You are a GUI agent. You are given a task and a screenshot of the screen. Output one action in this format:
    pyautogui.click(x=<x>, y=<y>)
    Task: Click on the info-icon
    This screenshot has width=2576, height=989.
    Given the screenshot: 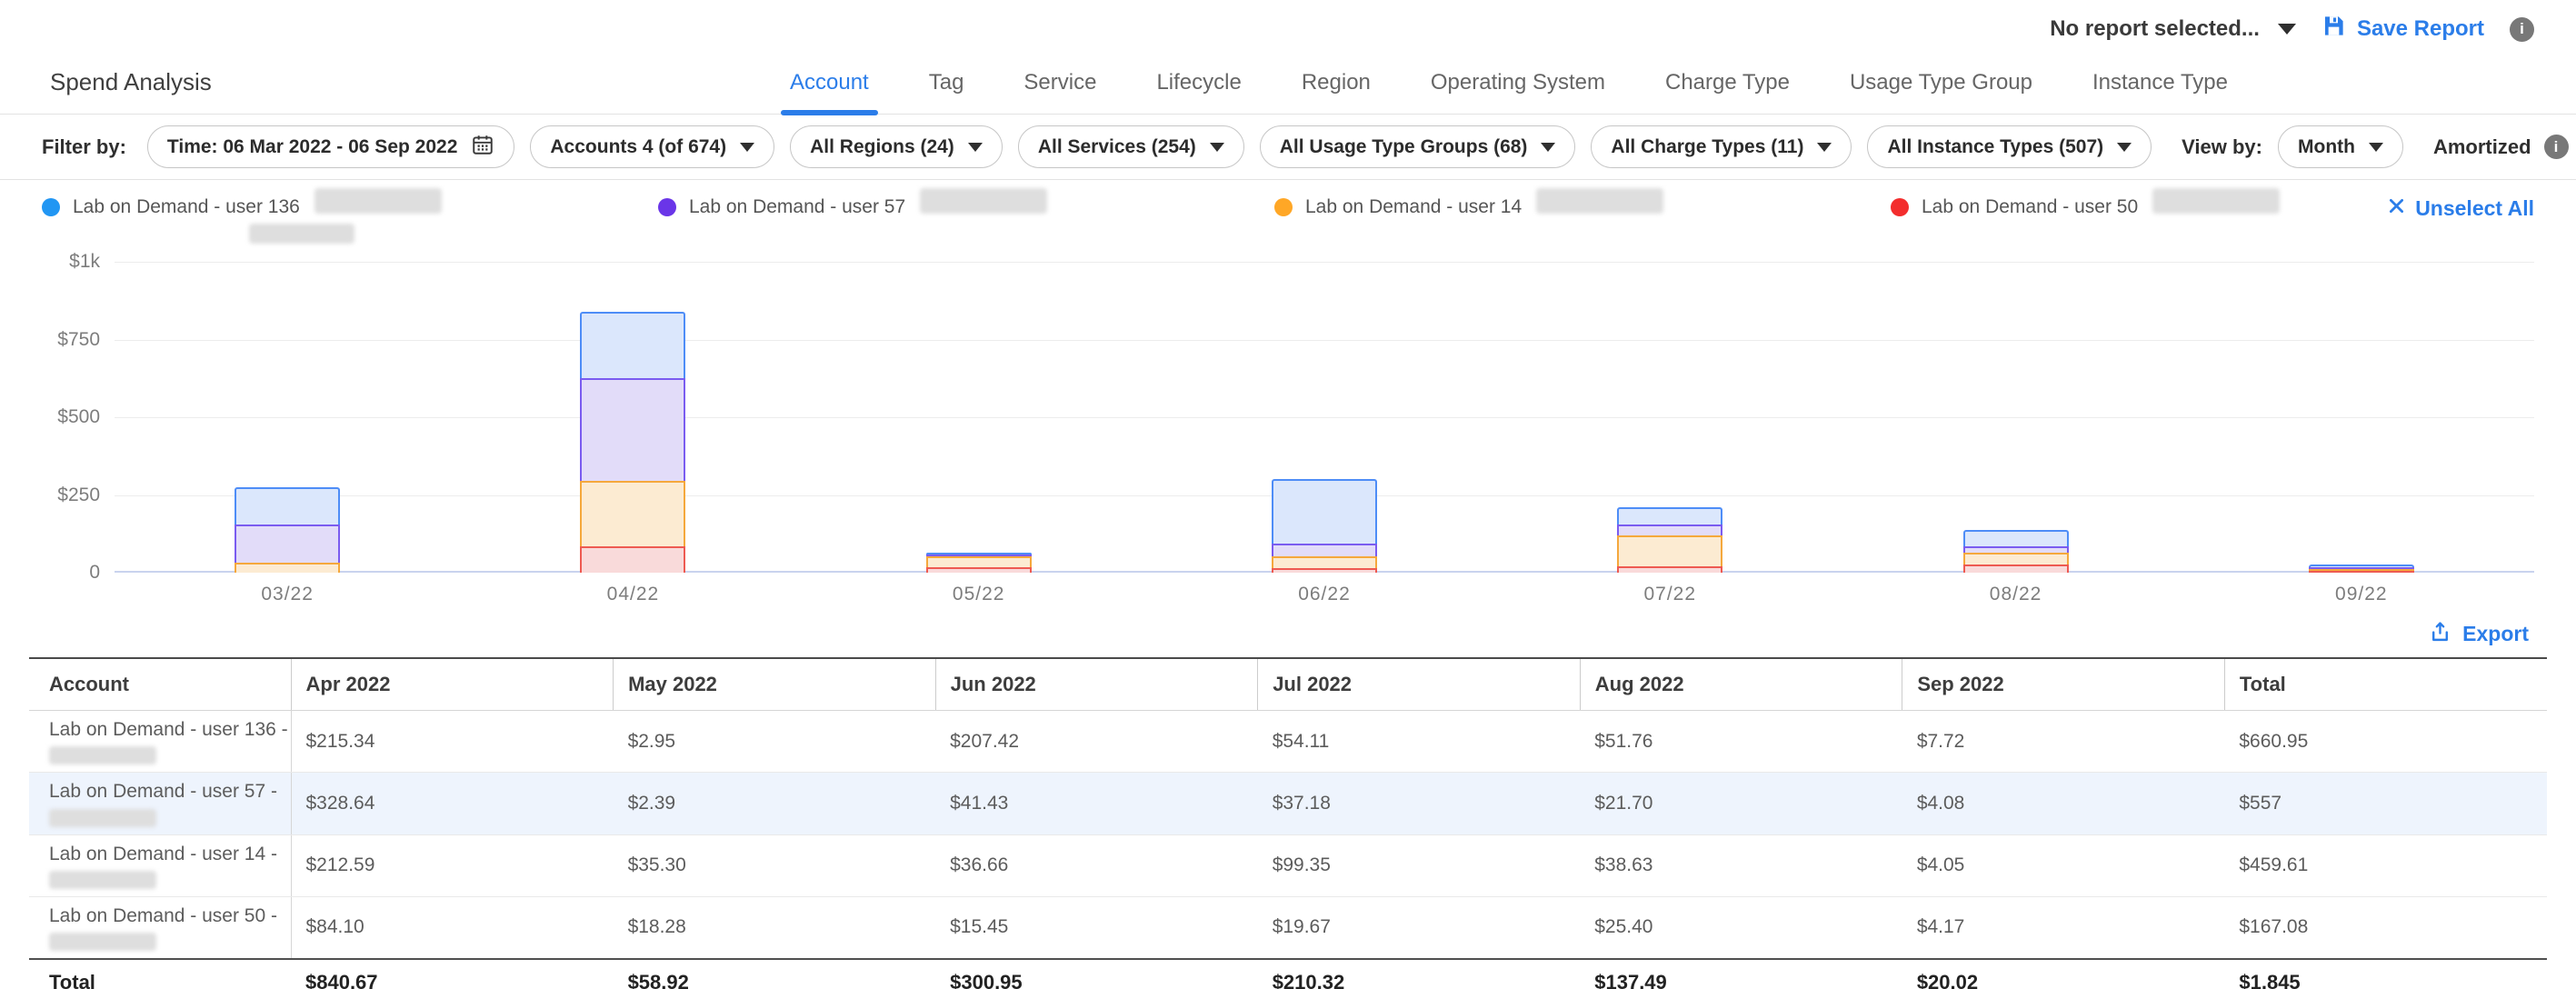 What is the action you would take?
    pyautogui.click(x=2522, y=29)
    